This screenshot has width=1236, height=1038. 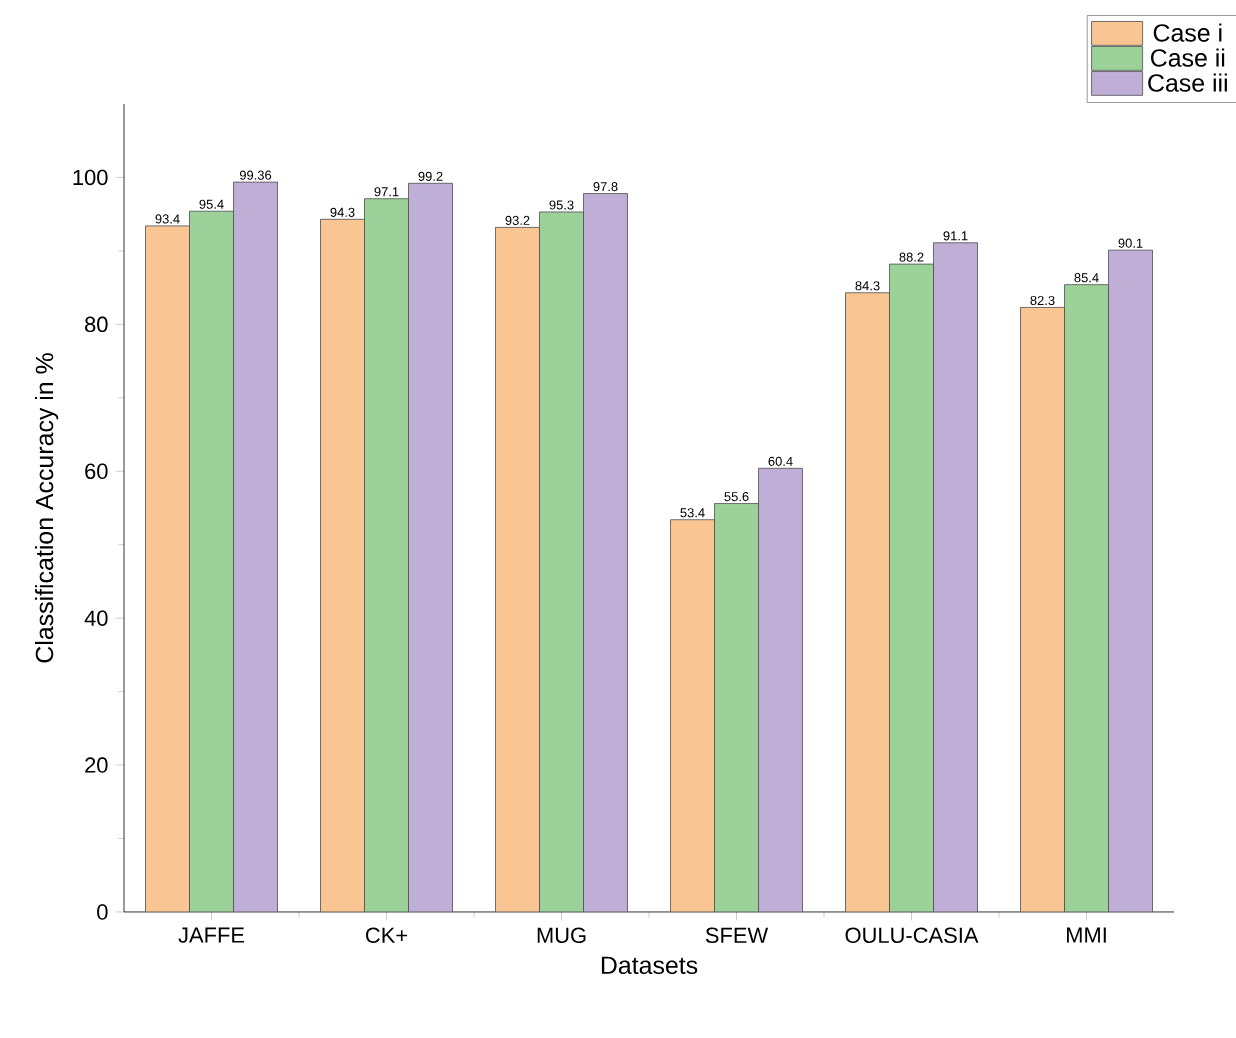 What do you see at coordinates (561, 935) in the screenshot?
I see `x-tick-label: MUG` at bounding box center [561, 935].